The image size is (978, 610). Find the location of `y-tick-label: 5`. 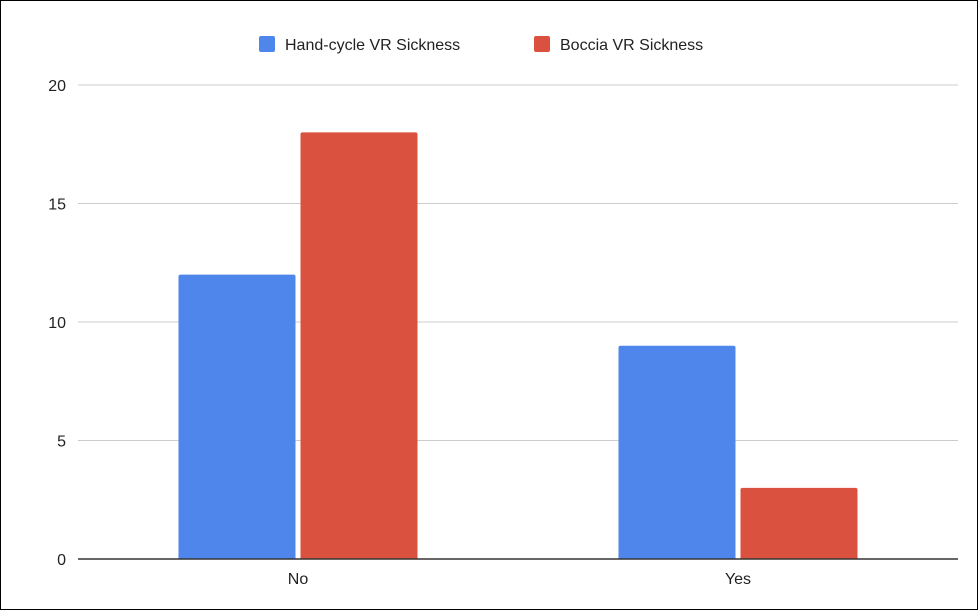

y-tick-label: 5 is located at coordinates (61, 442).